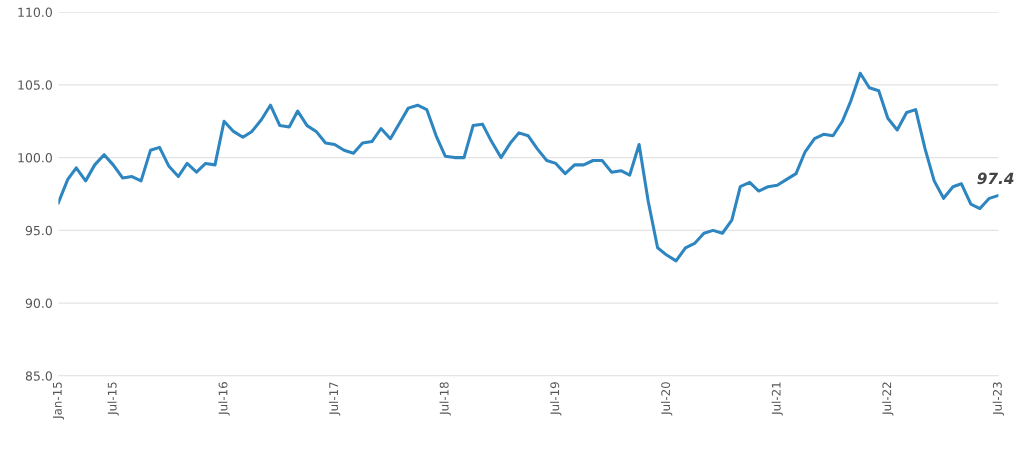  Describe the element at coordinates (998, 399) in the screenshot. I see `x-tick-label: Jul-23` at that location.